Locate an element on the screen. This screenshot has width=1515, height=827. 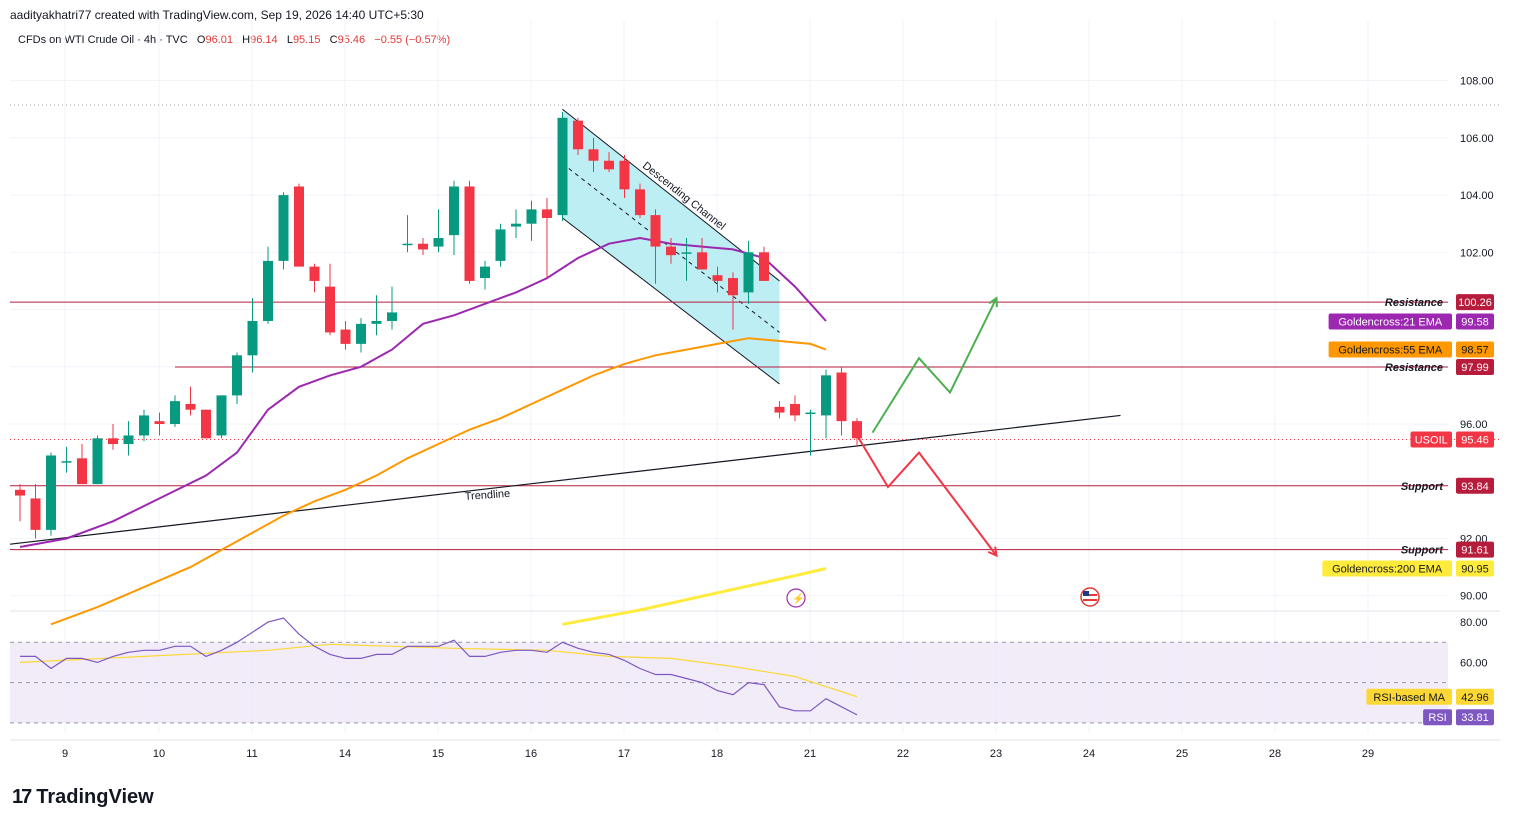
close-label: C is located at coordinates (333, 40).